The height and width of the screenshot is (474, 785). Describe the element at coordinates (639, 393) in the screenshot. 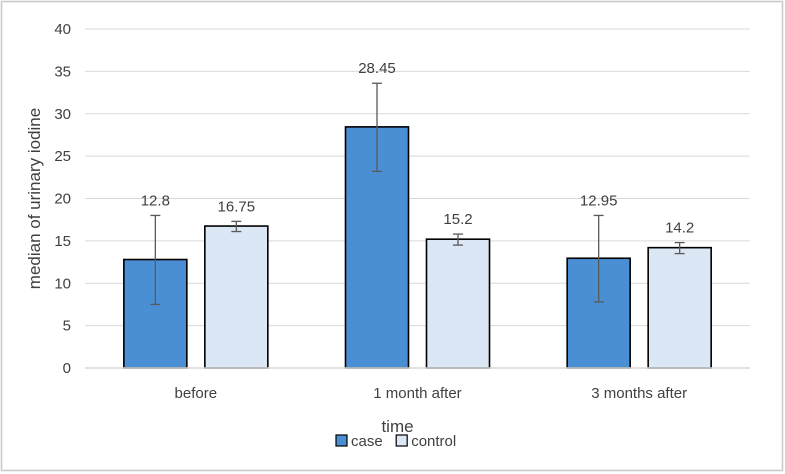

I see `category-label: 3 months after` at that location.